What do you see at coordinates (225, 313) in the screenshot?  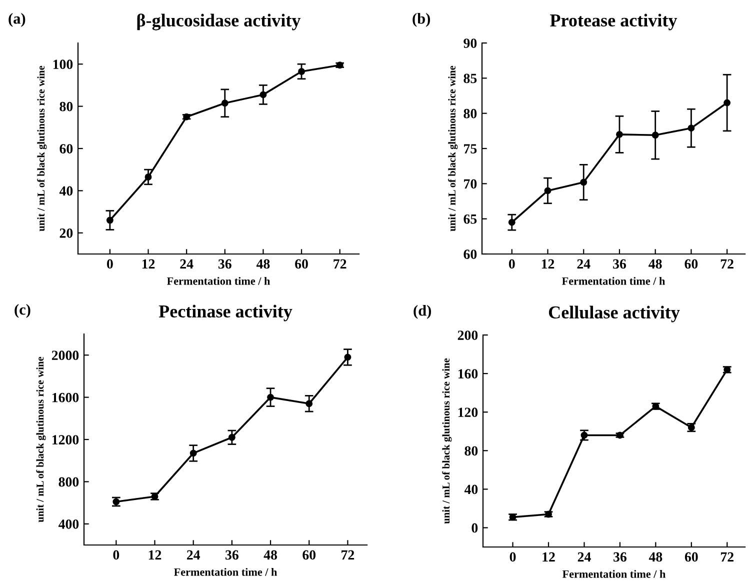 I see `chart-title: Pectinase activity` at bounding box center [225, 313].